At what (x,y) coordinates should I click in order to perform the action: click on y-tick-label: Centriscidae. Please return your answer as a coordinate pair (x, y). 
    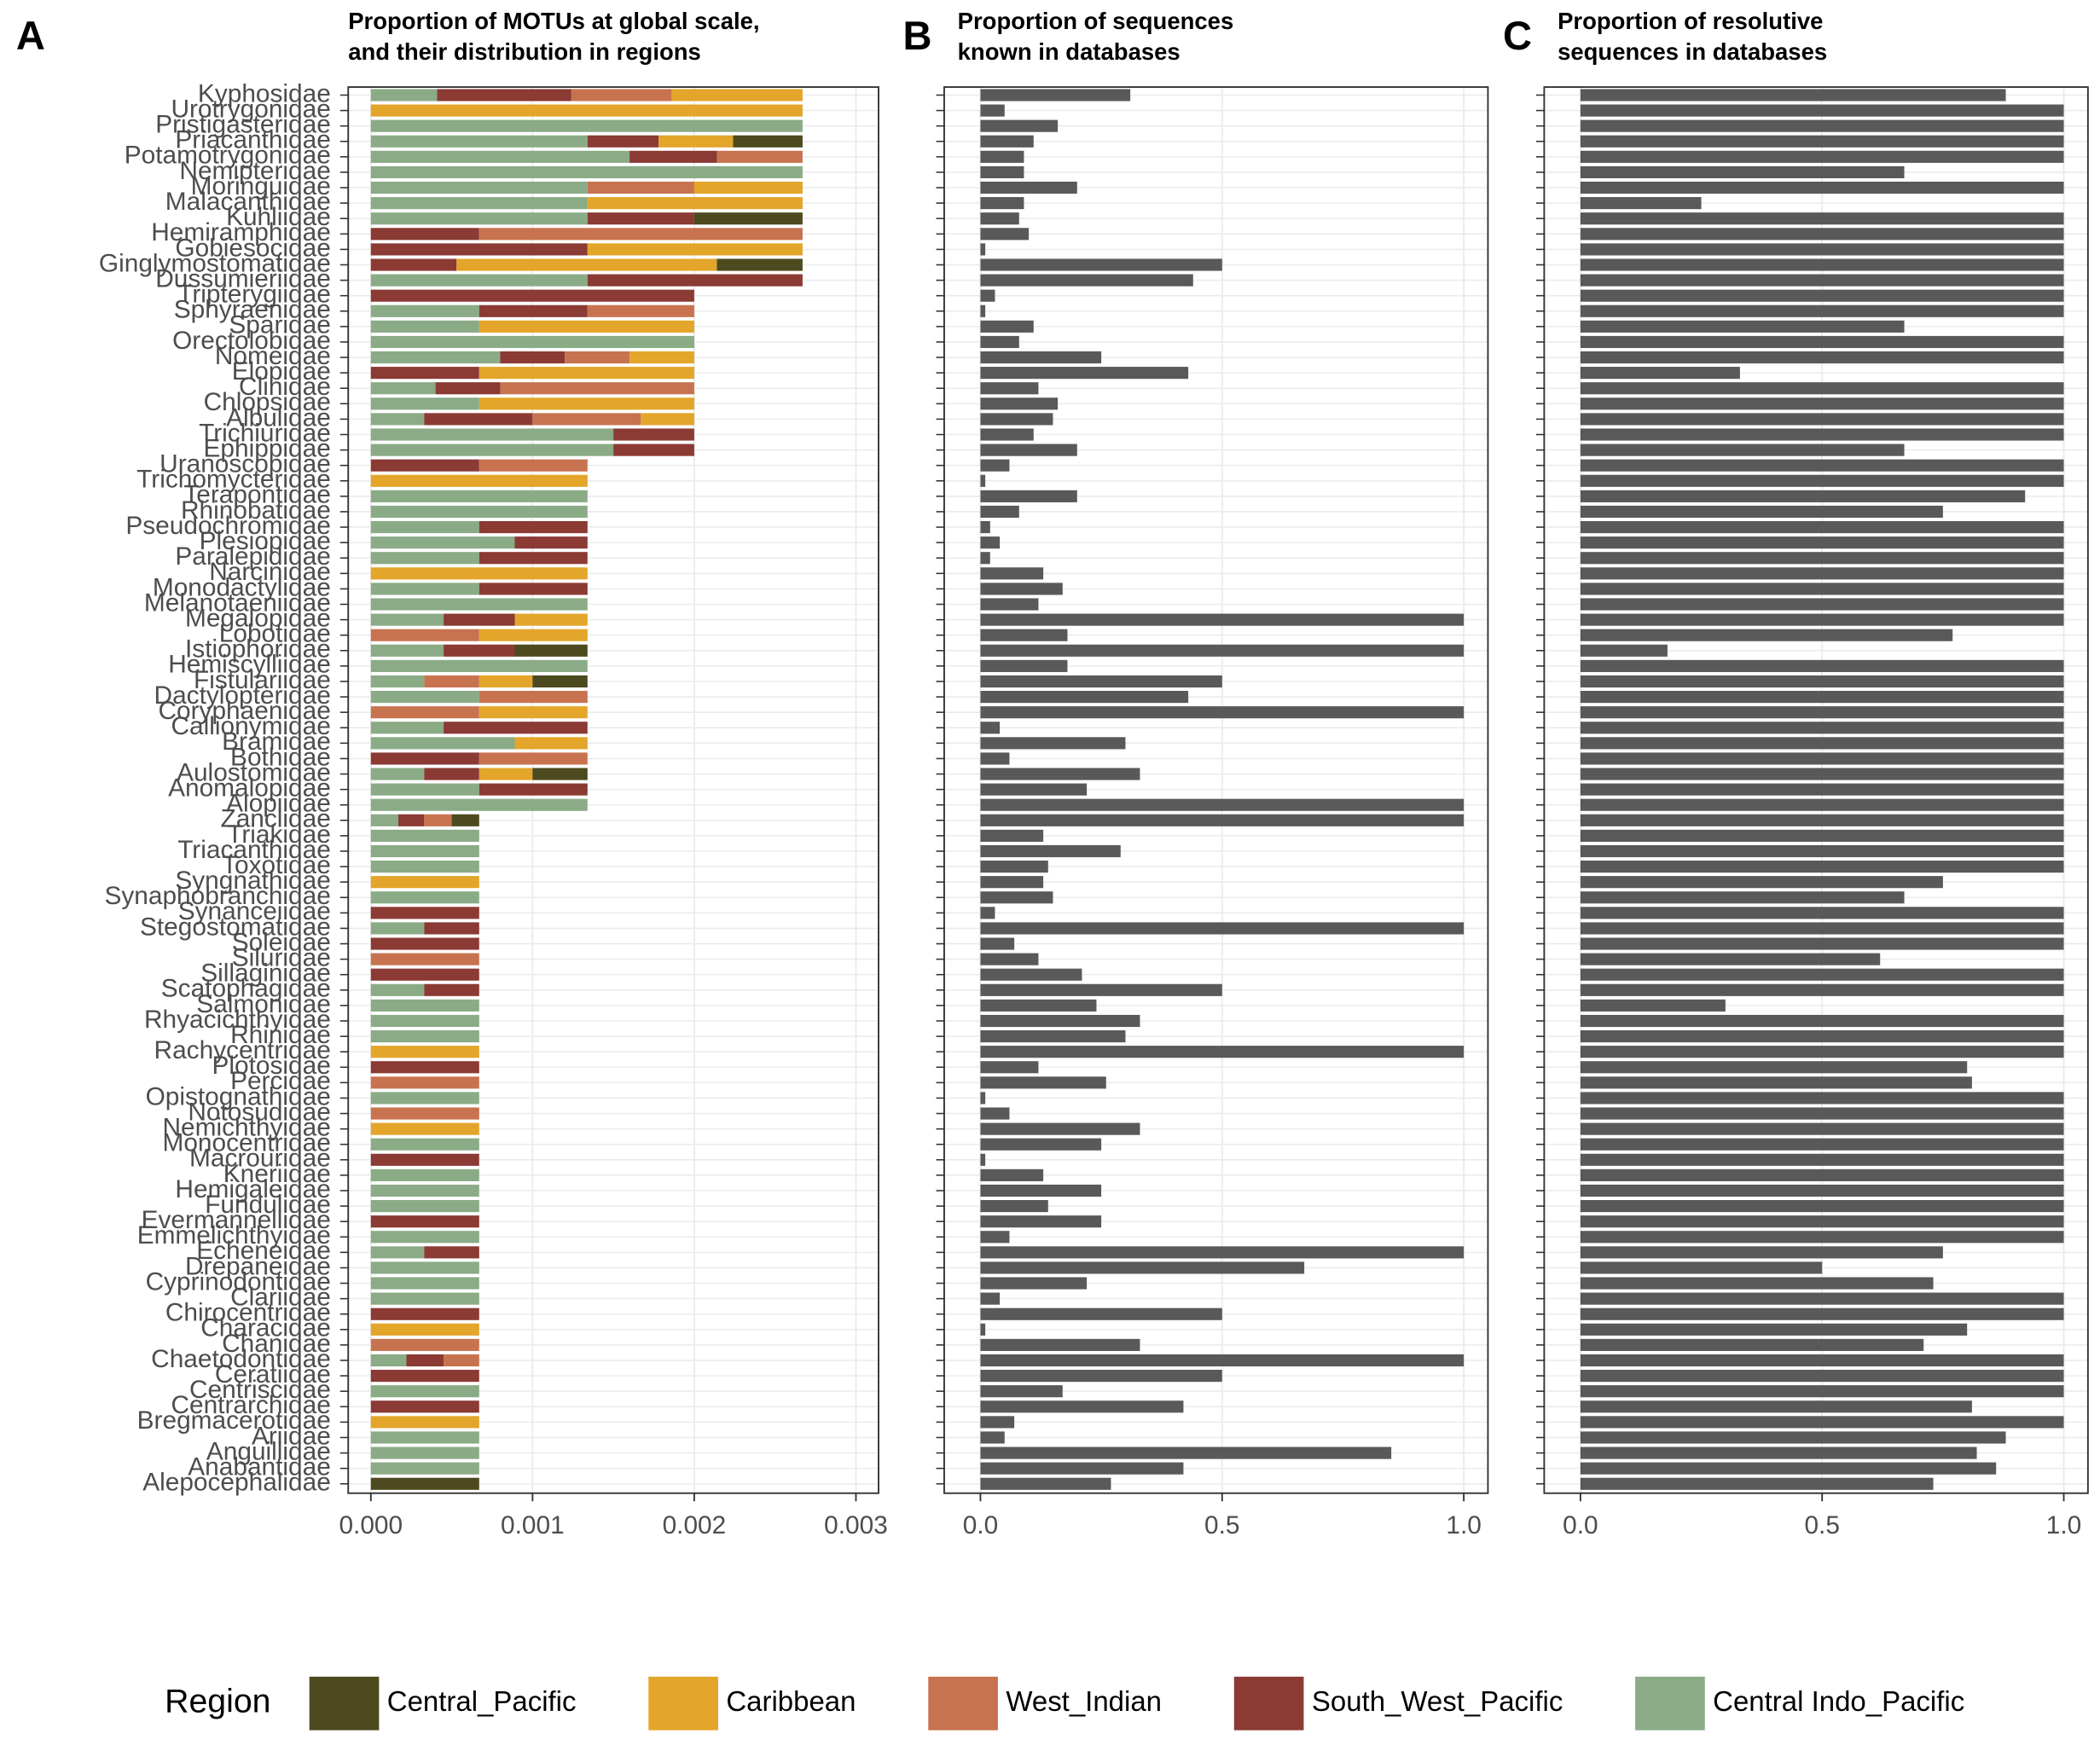
    Looking at the image, I should click on (260, 1390).